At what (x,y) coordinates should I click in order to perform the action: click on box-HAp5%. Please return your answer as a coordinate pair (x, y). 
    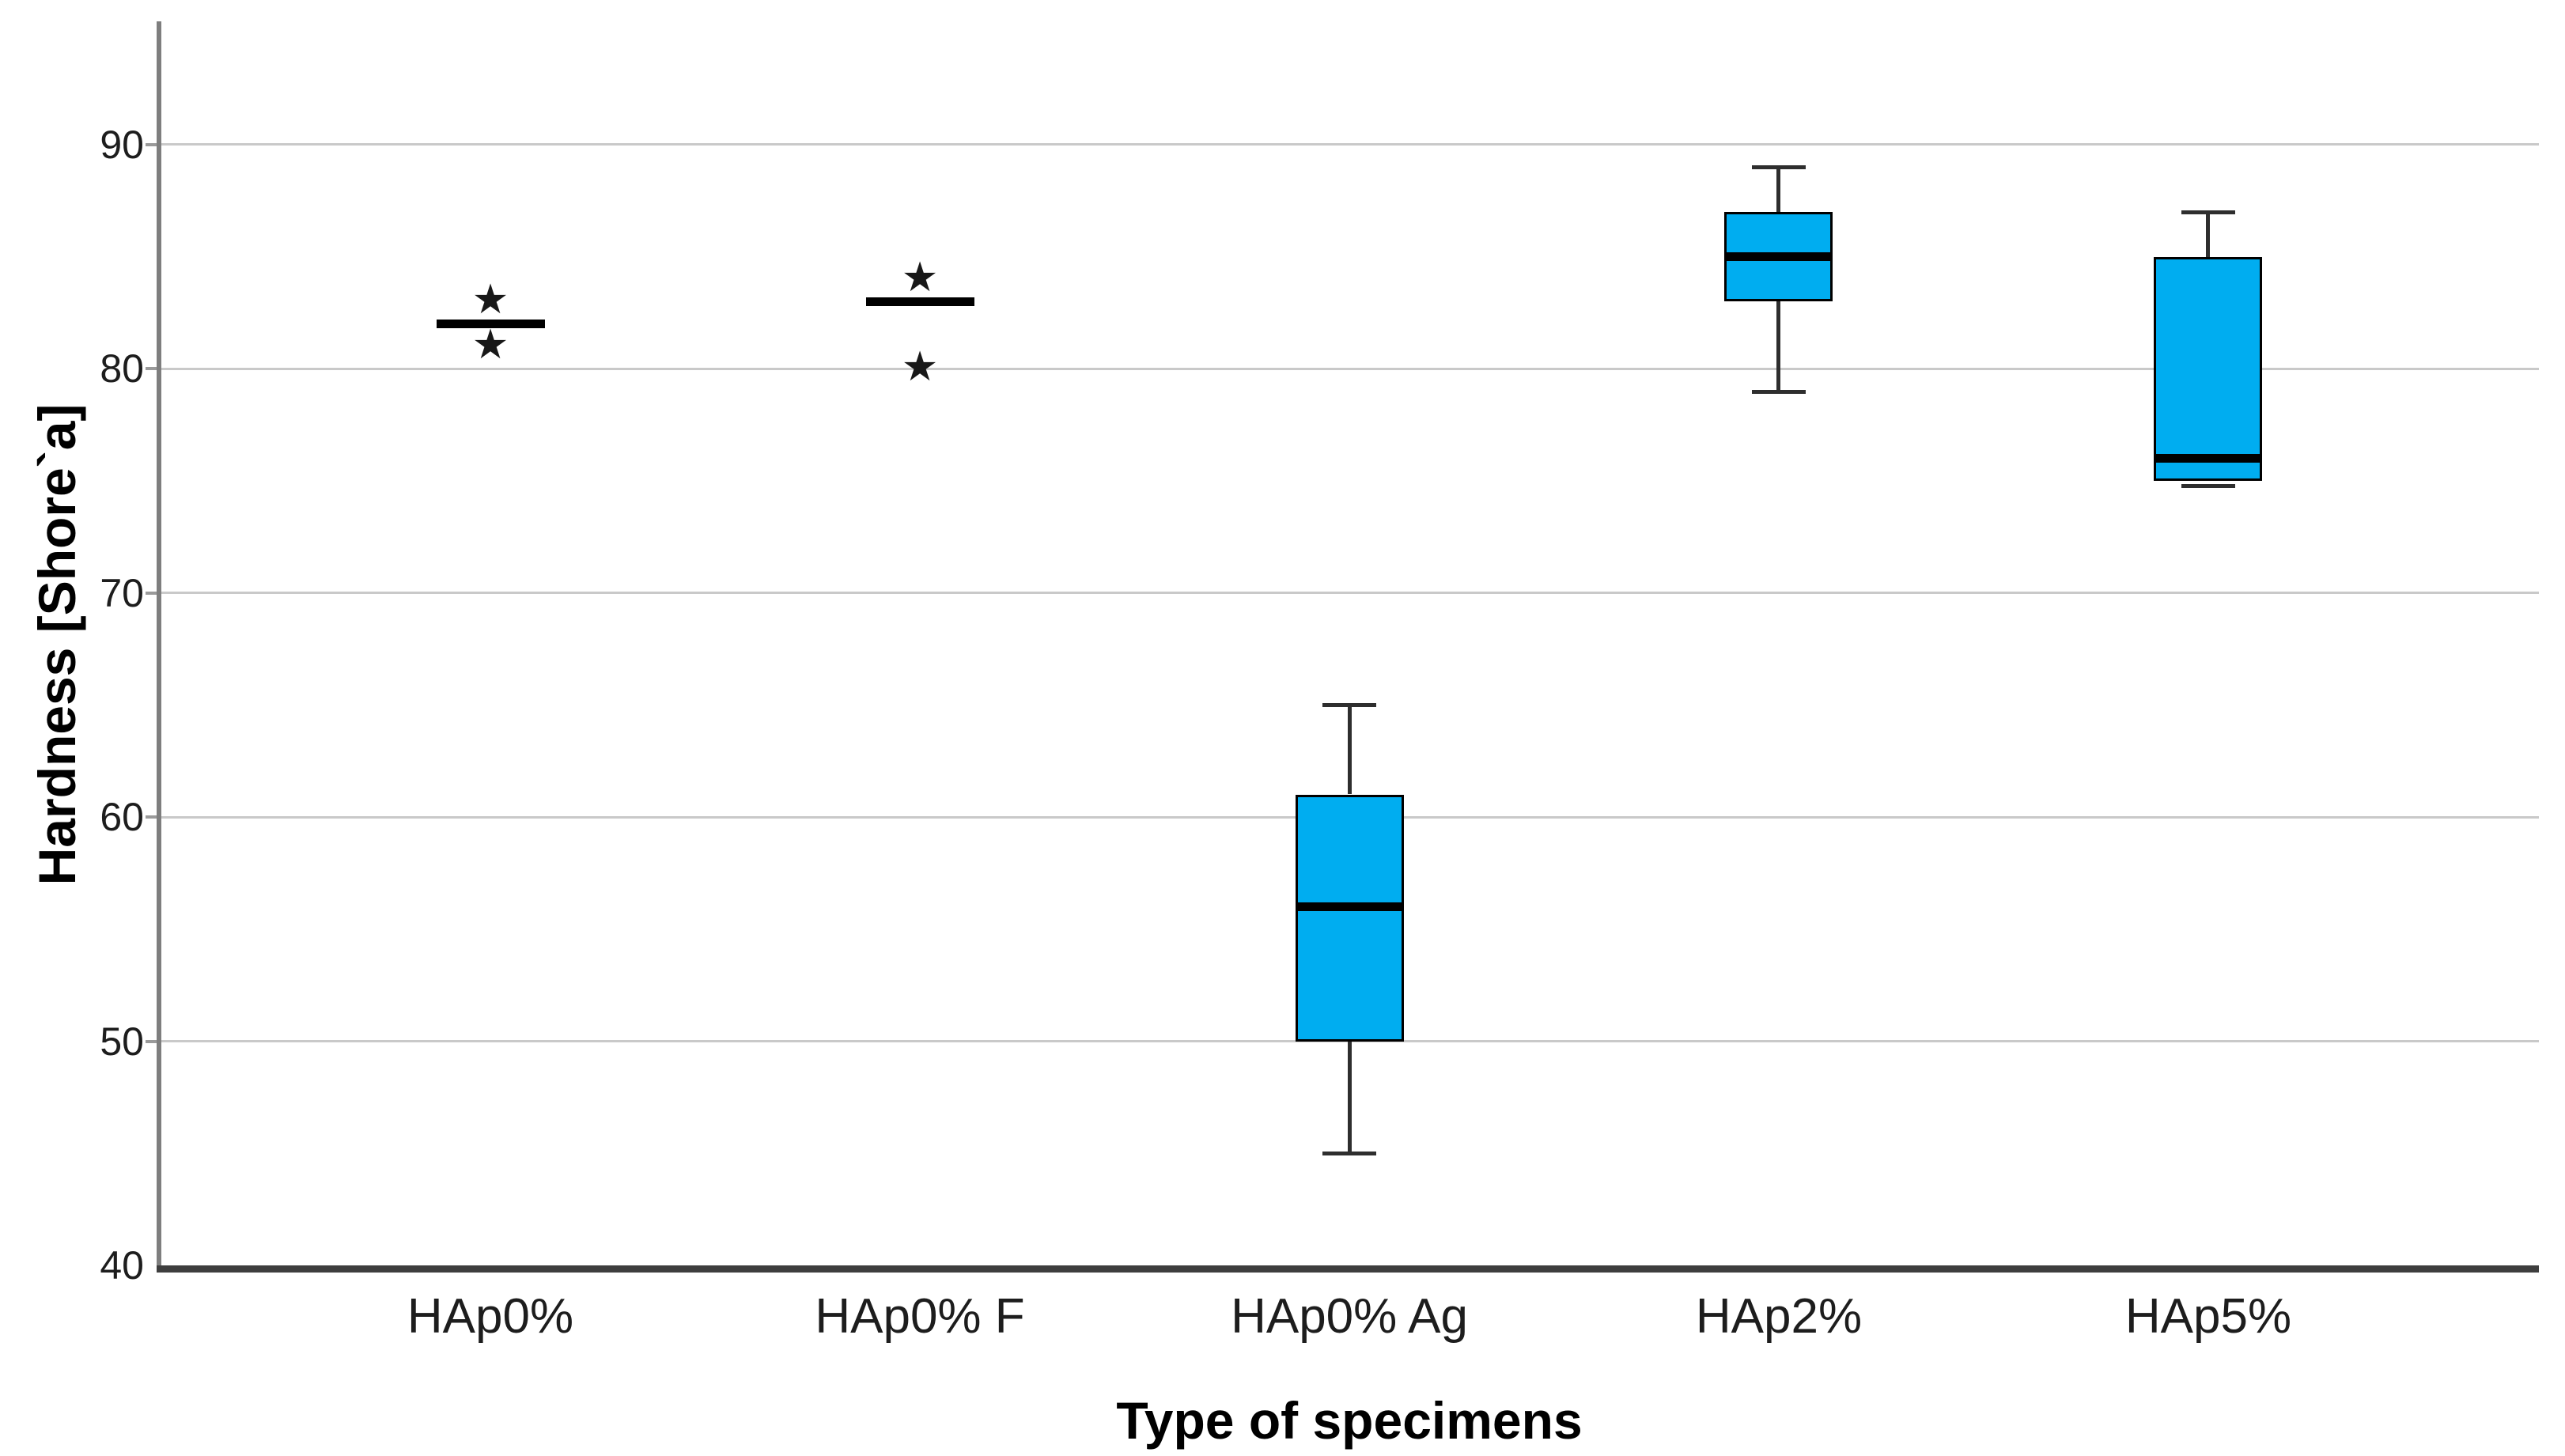
    Looking at the image, I should click on (2208, 369).